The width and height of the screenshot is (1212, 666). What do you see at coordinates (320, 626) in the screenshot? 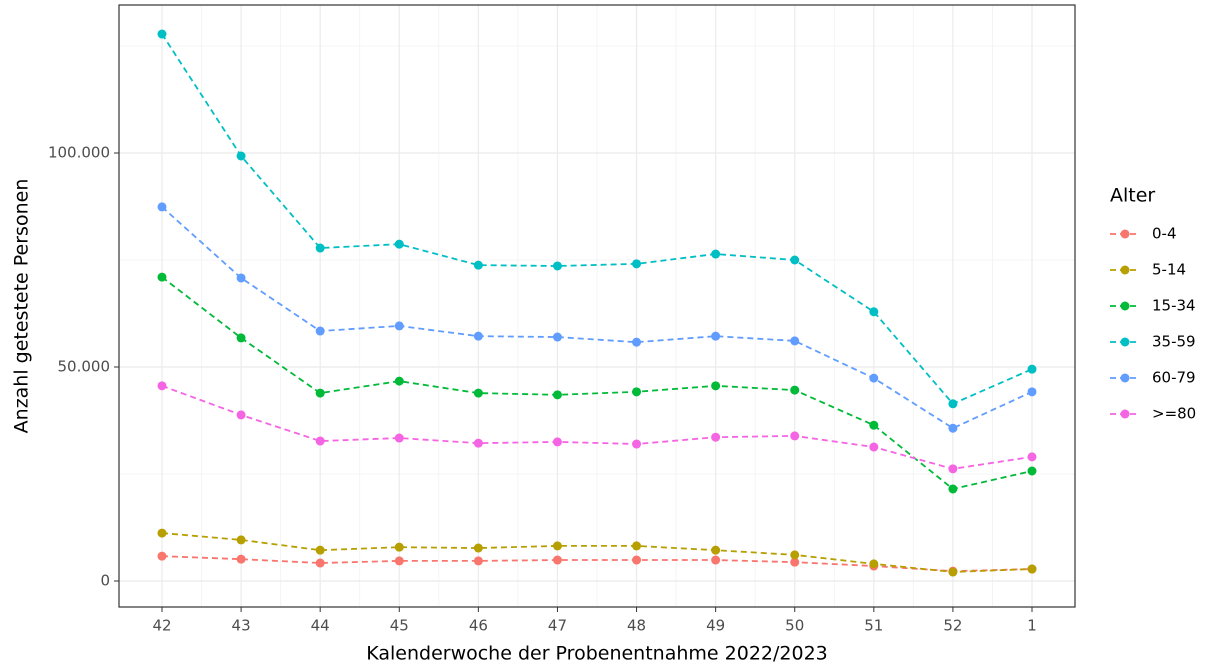
I see `x-tick-label: 44` at bounding box center [320, 626].